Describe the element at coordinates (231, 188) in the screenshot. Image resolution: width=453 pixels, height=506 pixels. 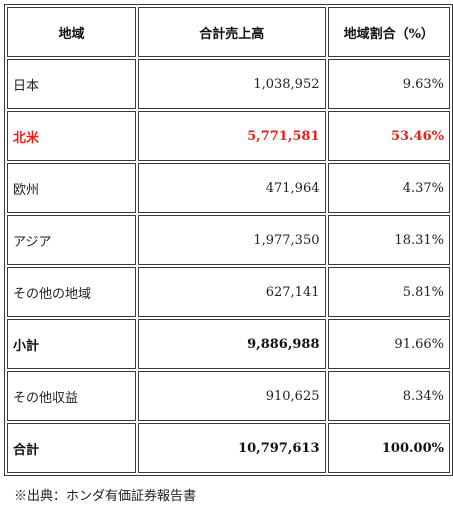
I see `sales-cell: 471,964` at that location.